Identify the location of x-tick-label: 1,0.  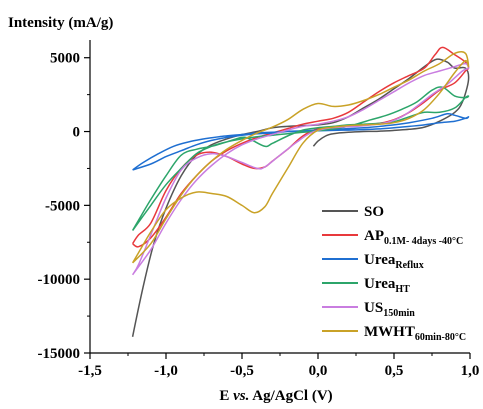
(470, 371).